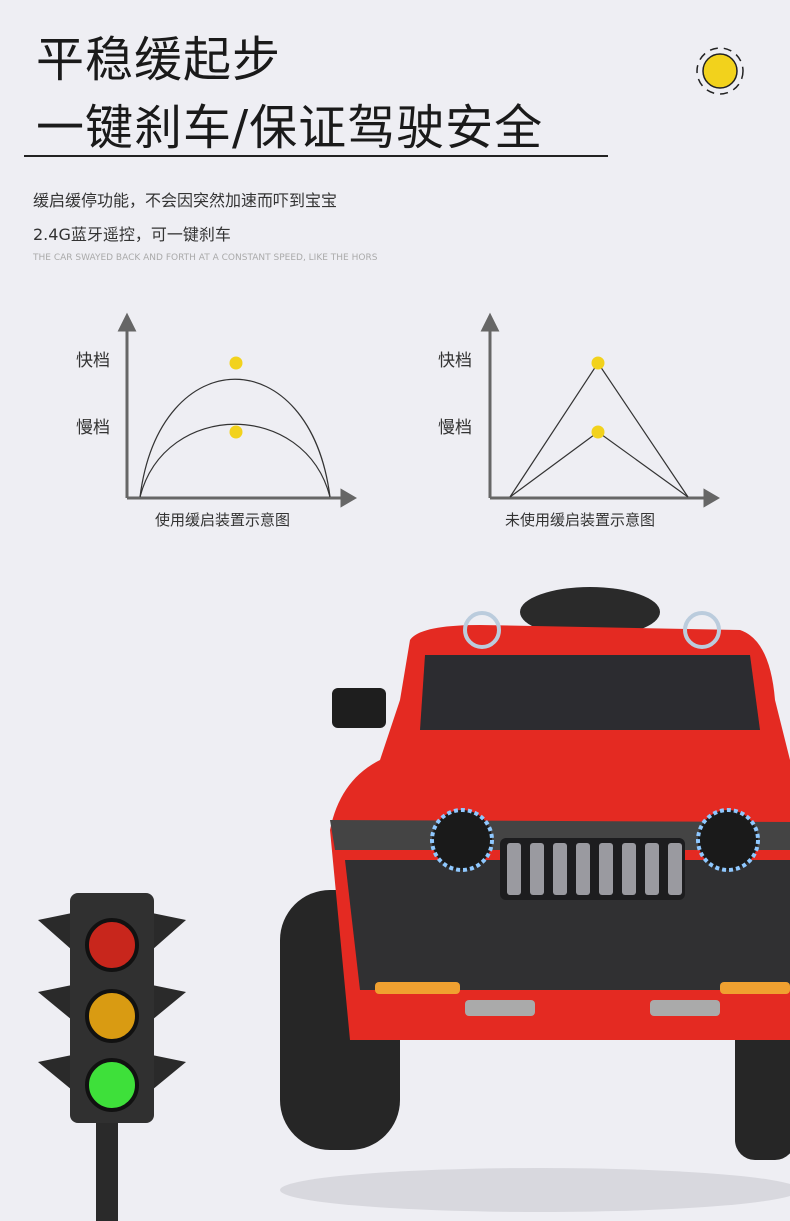 The image size is (790, 1221). What do you see at coordinates (112, 1016) in the screenshot?
I see `amber-light` at bounding box center [112, 1016].